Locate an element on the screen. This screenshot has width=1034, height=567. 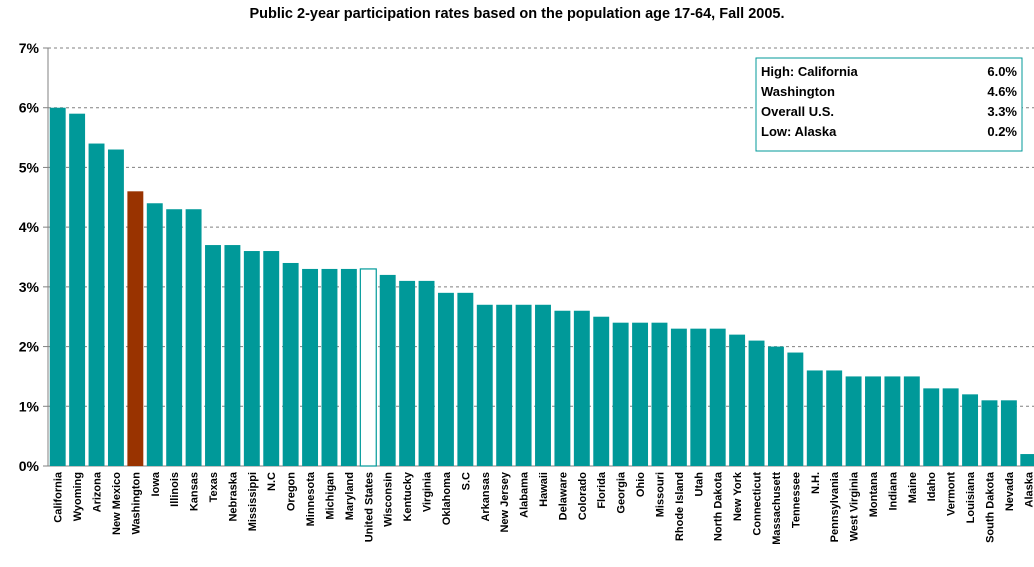
x-tick-label: Nebraska is located at coordinates (233, 496).